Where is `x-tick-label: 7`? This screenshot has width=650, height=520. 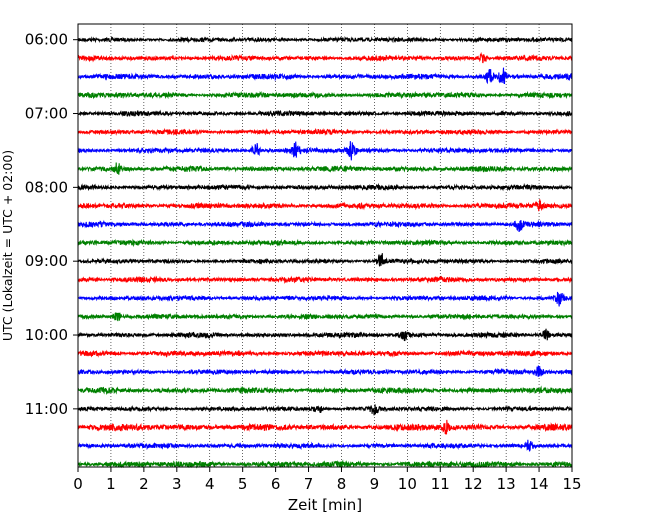 x-tick-label: 7 is located at coordinates (309, 484).